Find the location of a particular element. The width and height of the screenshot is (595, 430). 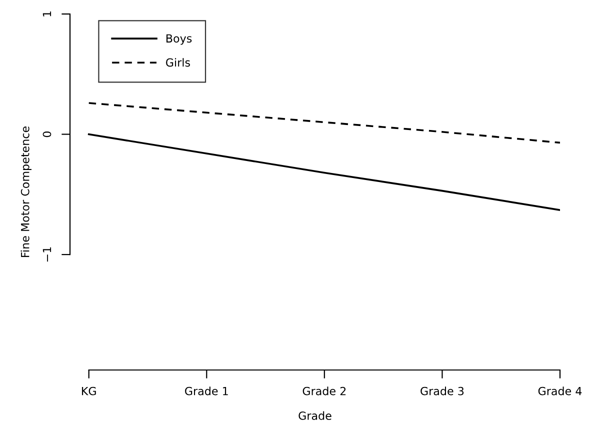

legend-label: Girls is located at coordinates (178, 62).